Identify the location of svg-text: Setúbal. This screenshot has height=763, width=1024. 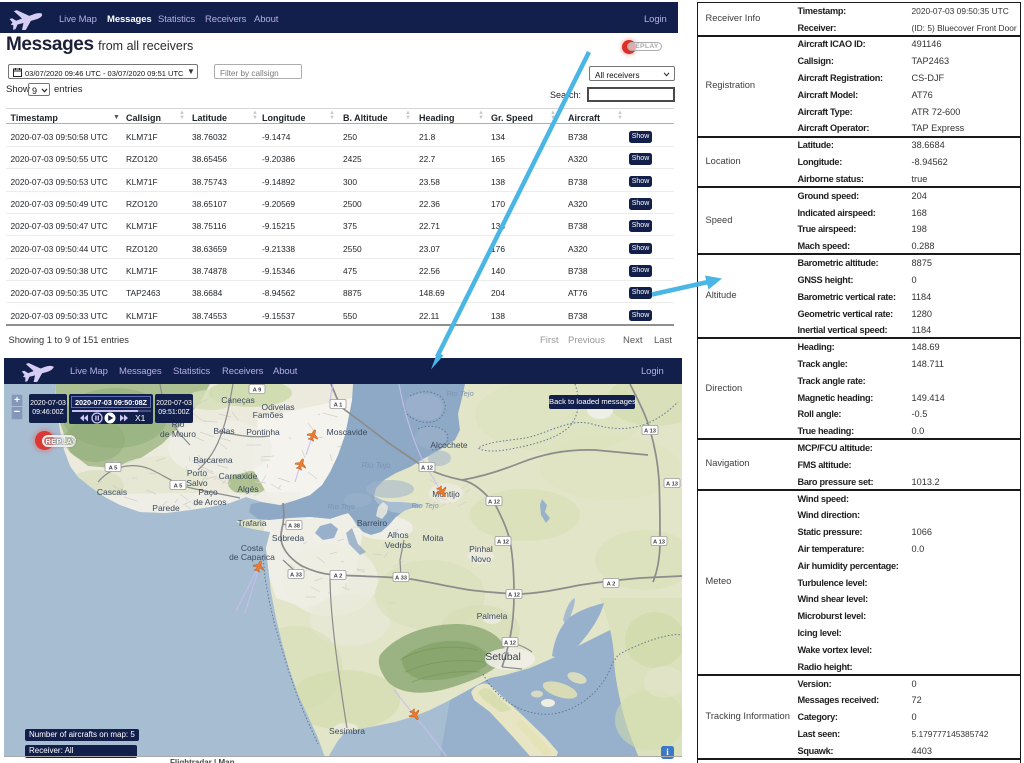
(503, 657).